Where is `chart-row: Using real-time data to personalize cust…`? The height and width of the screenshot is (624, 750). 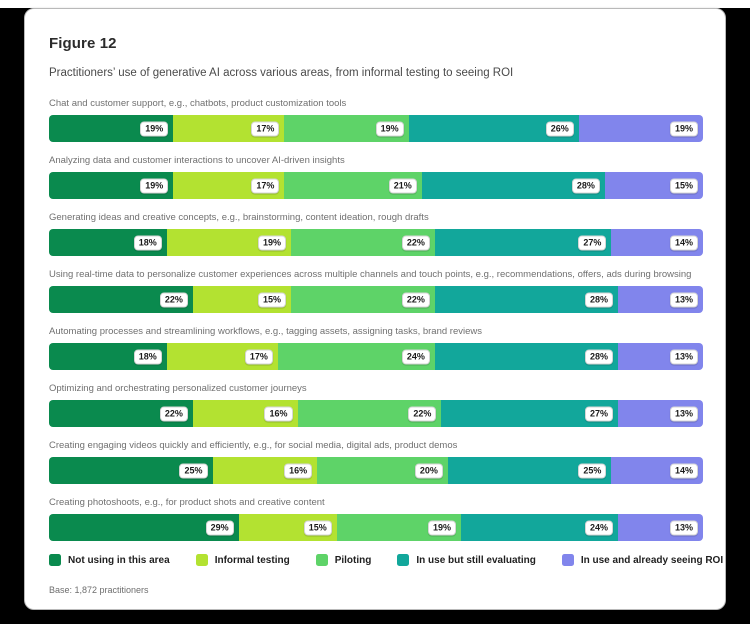
chart-row: Using real-time data to personalize cust… is located at coordinates (376, 291).